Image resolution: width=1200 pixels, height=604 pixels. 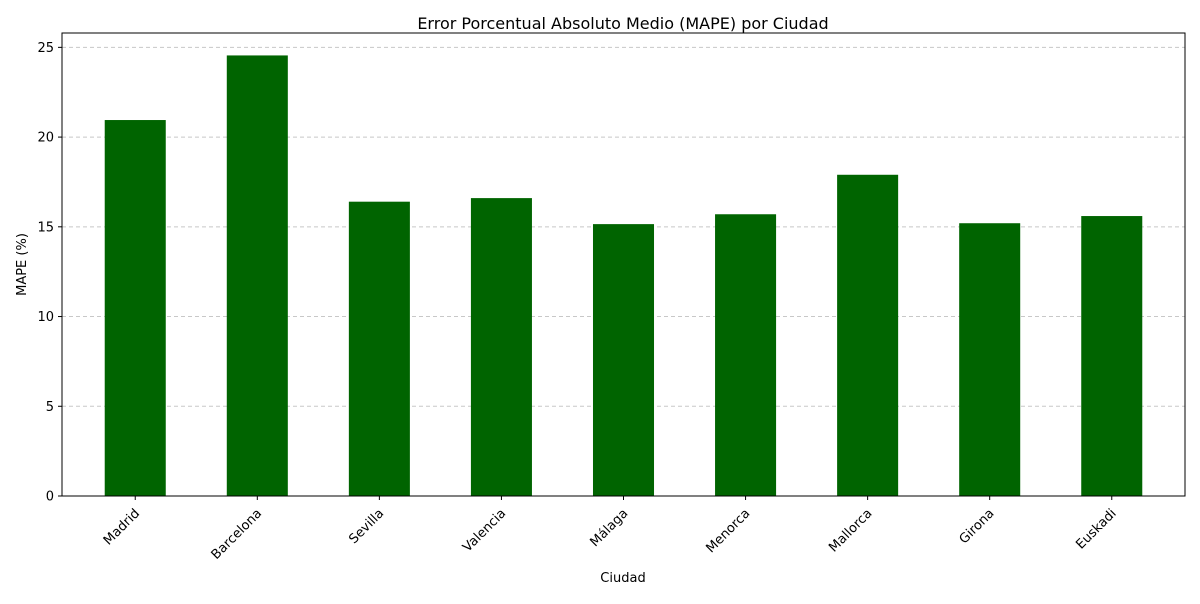 What do you see at coordinates (728, 531) in the screenshot?
I see `x-tick-label: Menorca` at bounding box center [728, 531].